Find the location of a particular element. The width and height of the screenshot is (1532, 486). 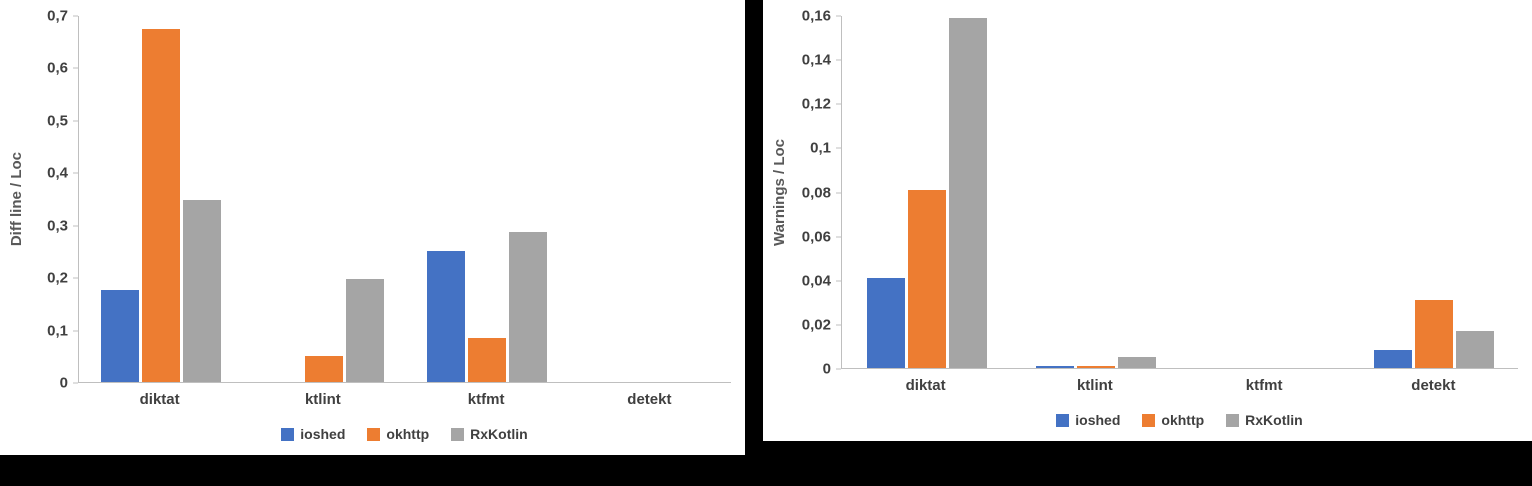

y-tick-label: 0,04 is located at coordinates (821, 281).